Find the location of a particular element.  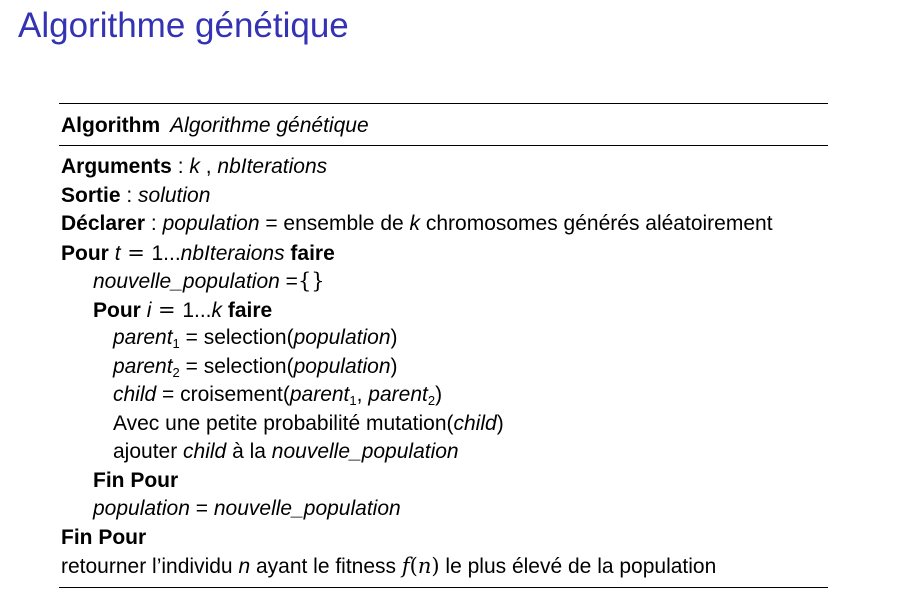

return-text2: ayant le fitness is located at coordinates (326, 566).